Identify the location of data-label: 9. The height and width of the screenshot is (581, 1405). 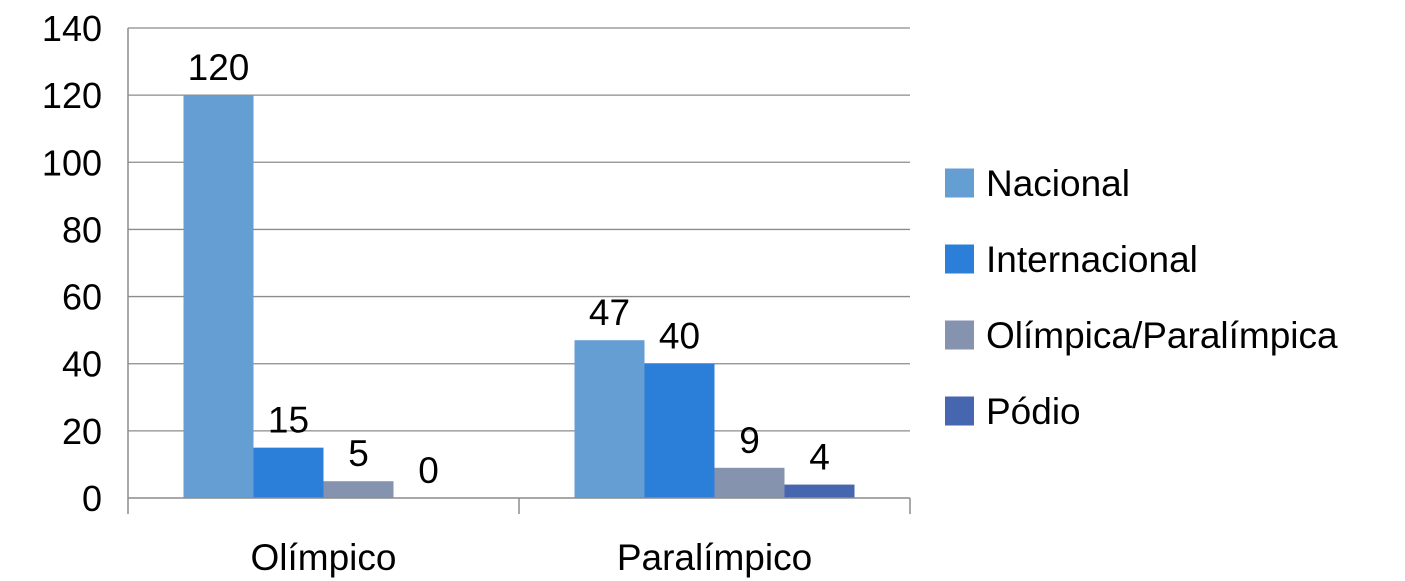
(749, 440).